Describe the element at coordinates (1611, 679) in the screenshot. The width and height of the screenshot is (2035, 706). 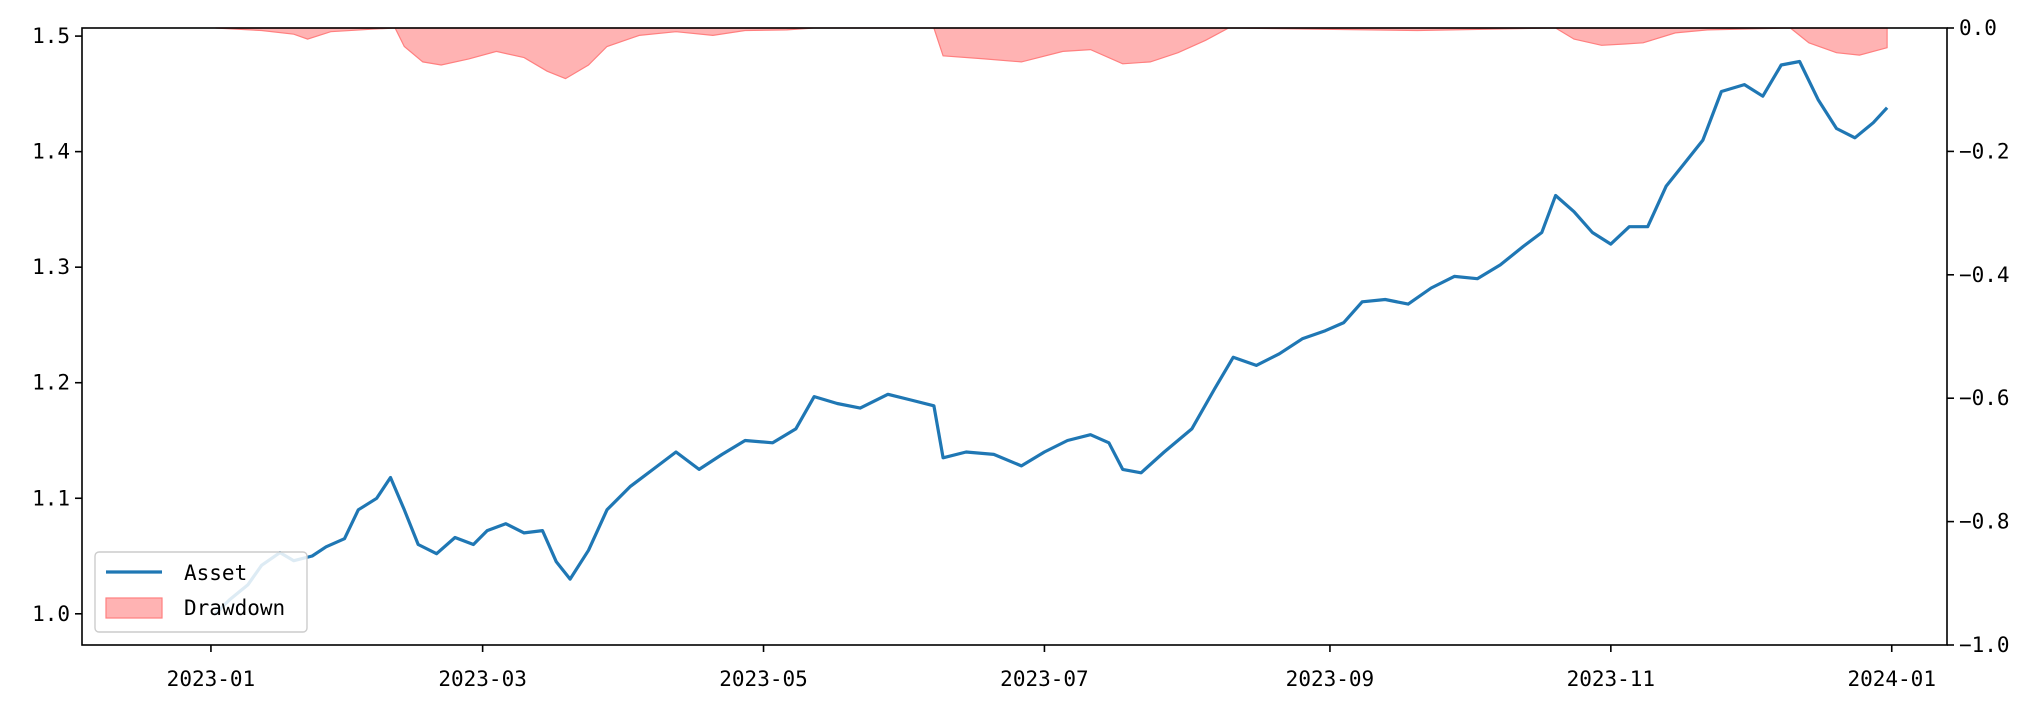
I see `x-tick-label: 2023-11` at that location.